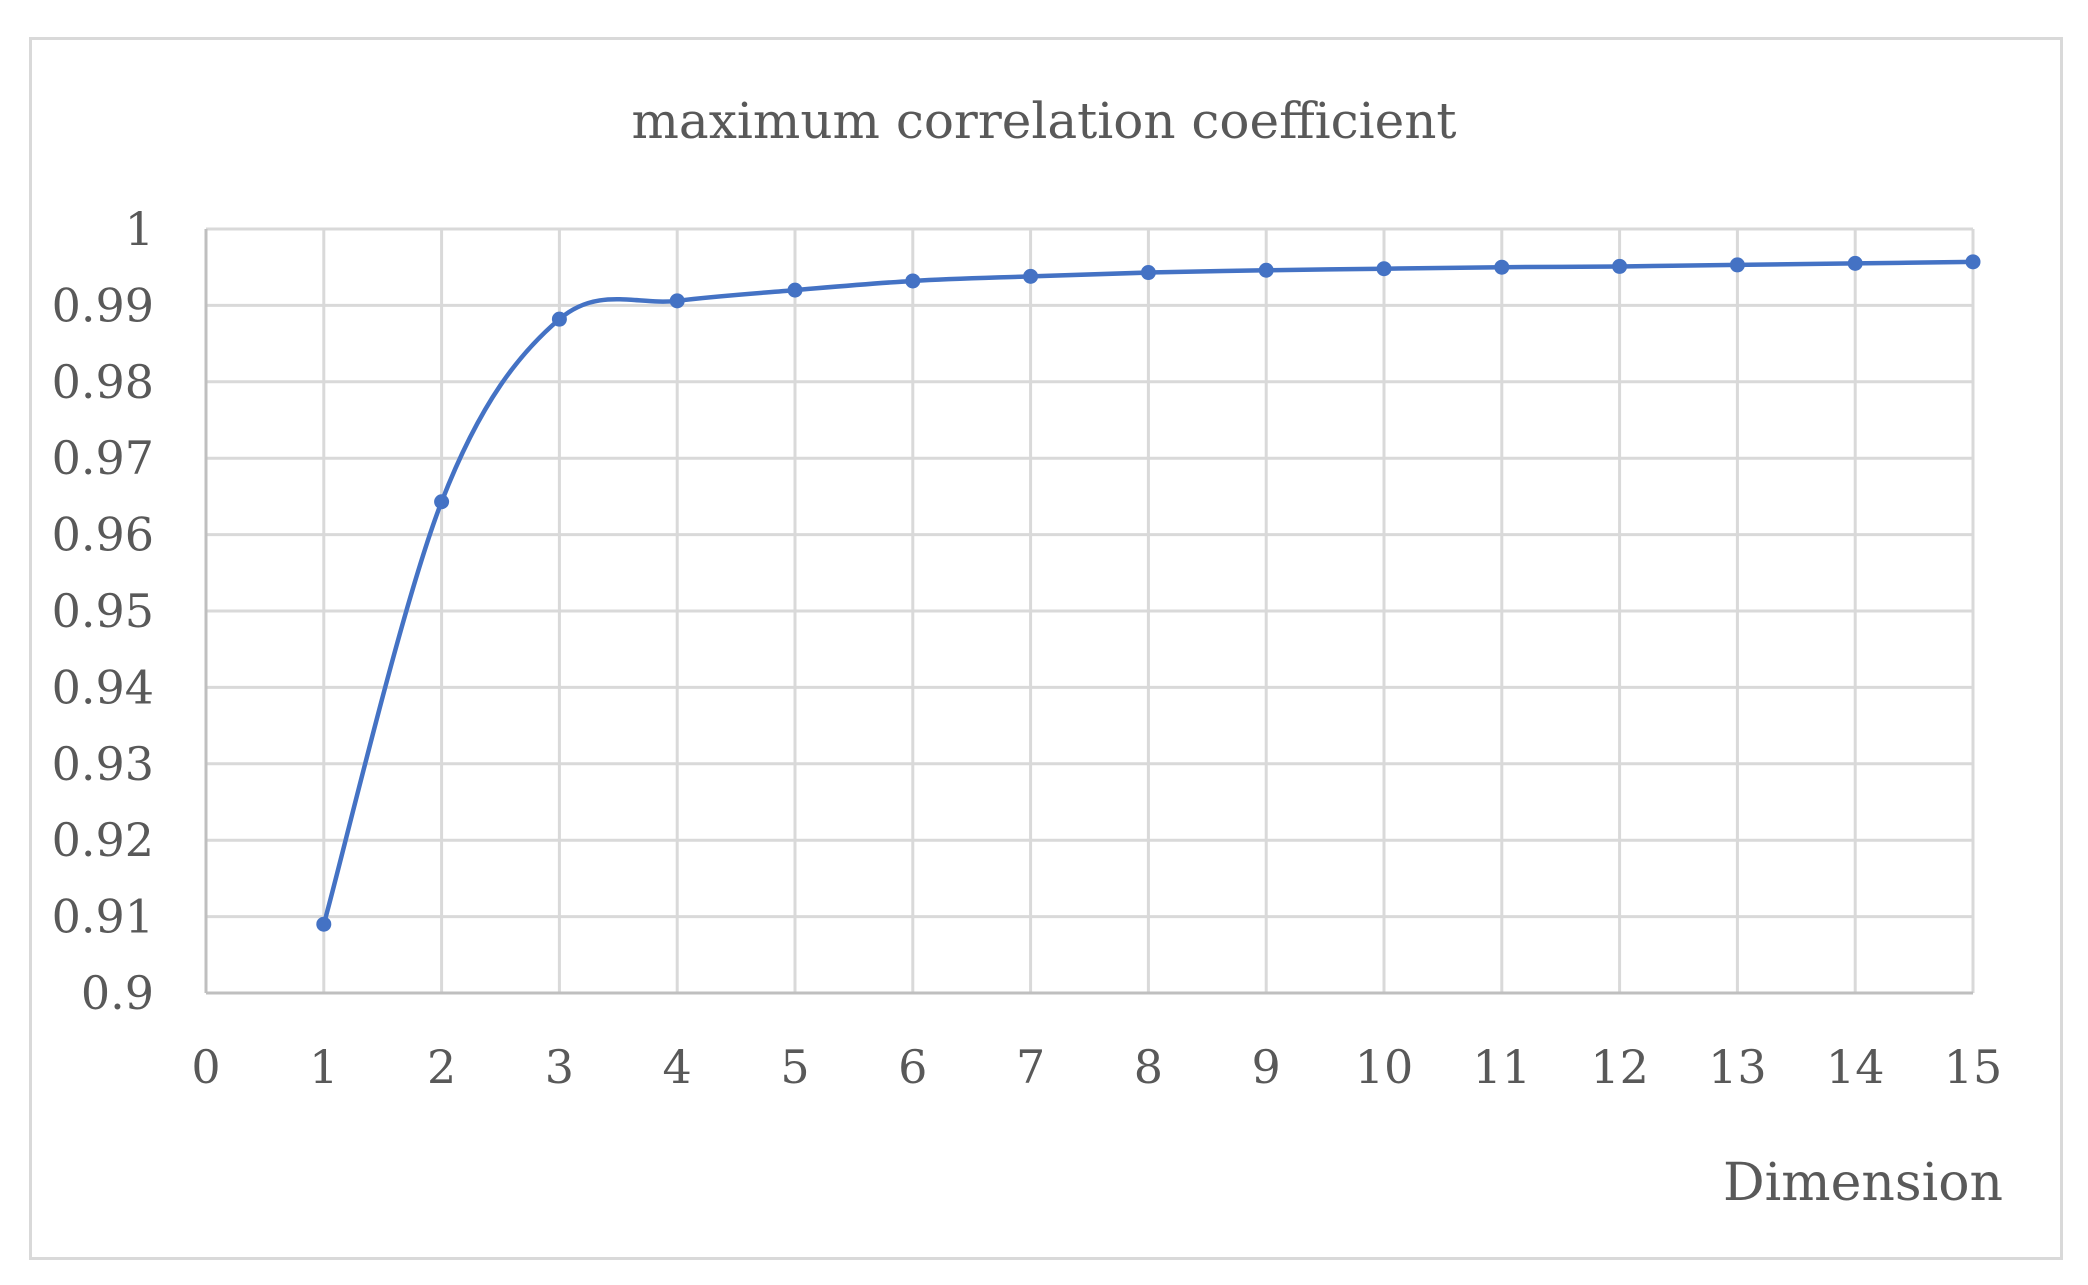  I want to click on x-tick-label: 9, so click(1266, 1067).